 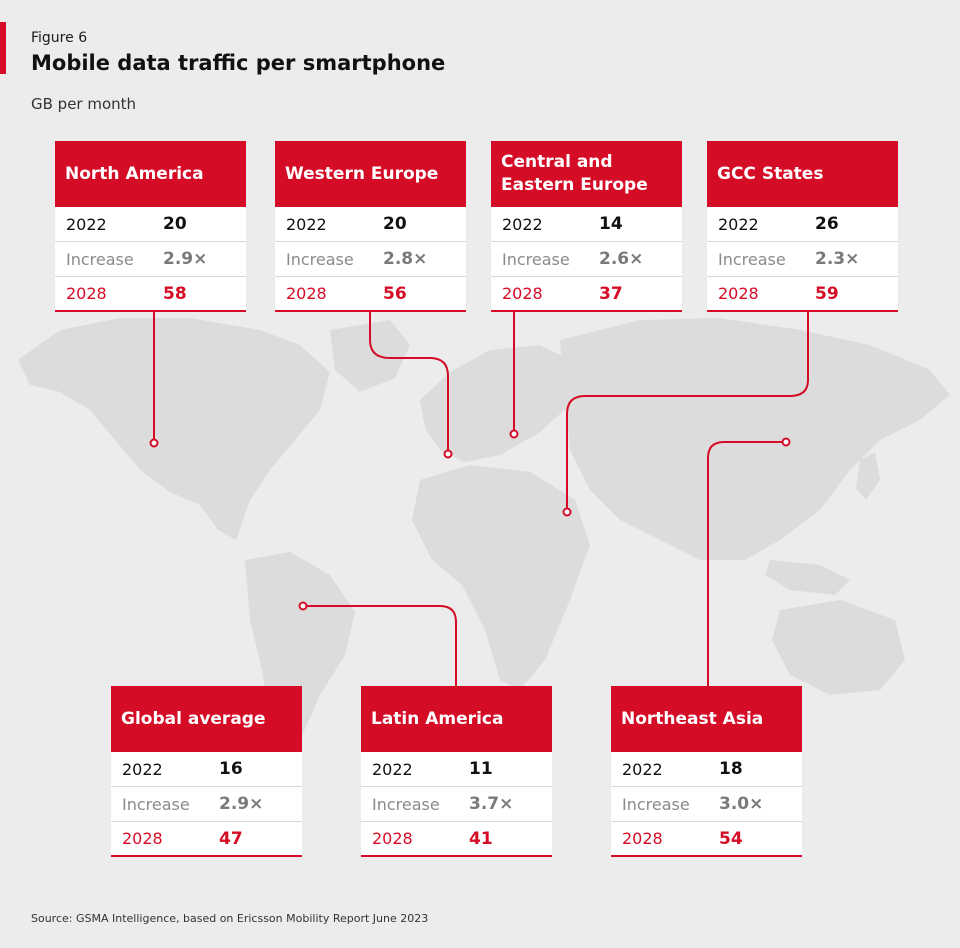 I want to click on connector-line-western-europe, so click(x=409, y=382).